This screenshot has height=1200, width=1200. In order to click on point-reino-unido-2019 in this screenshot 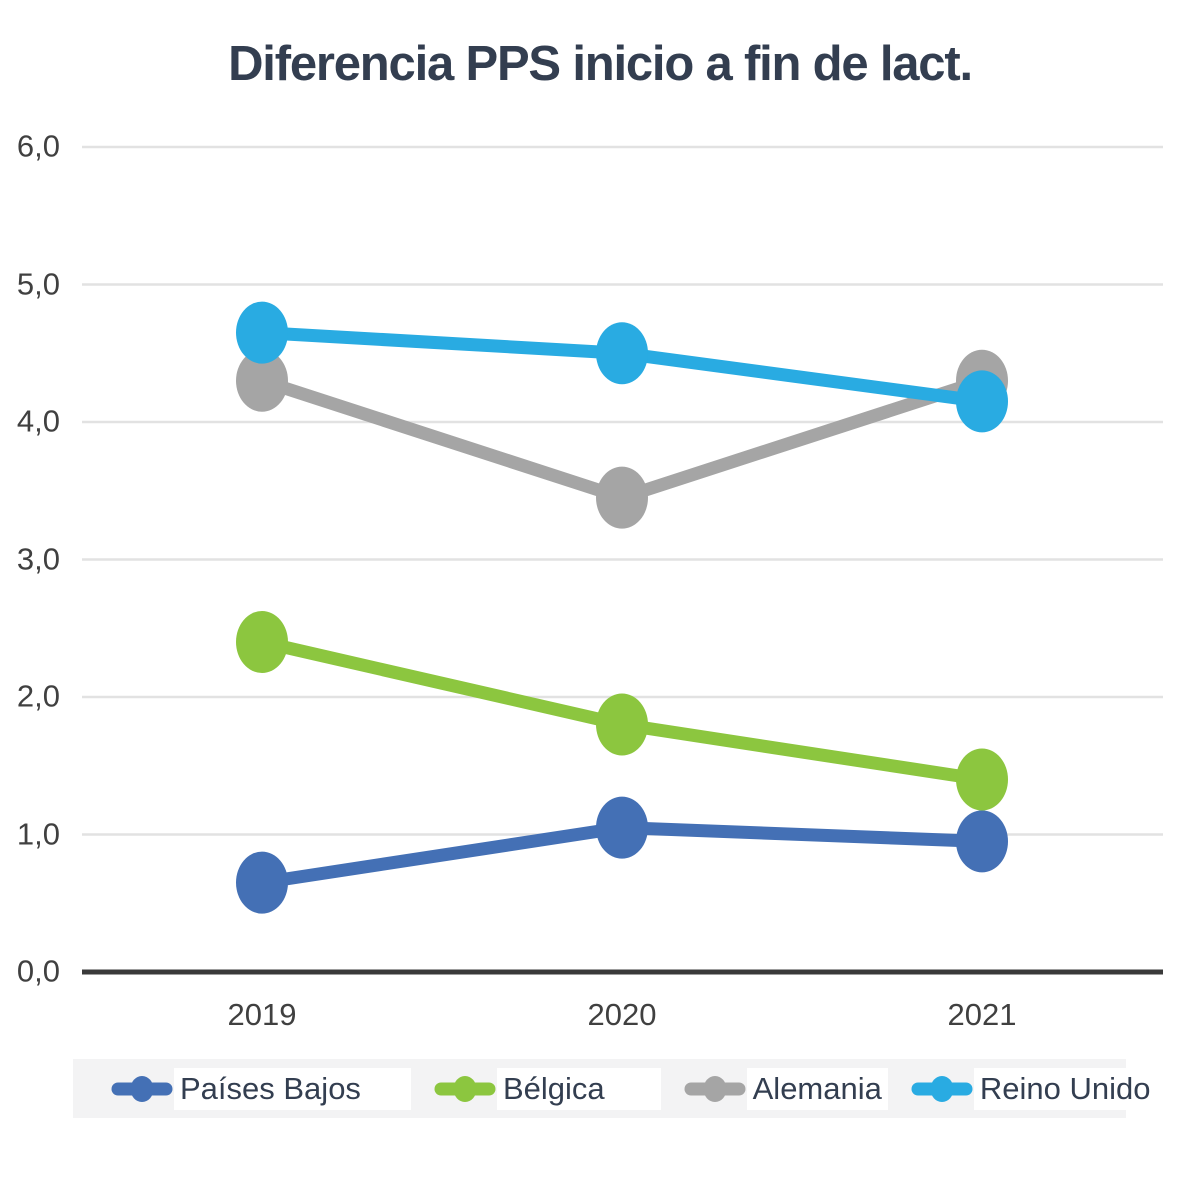, I will do `click(262, 332)`.